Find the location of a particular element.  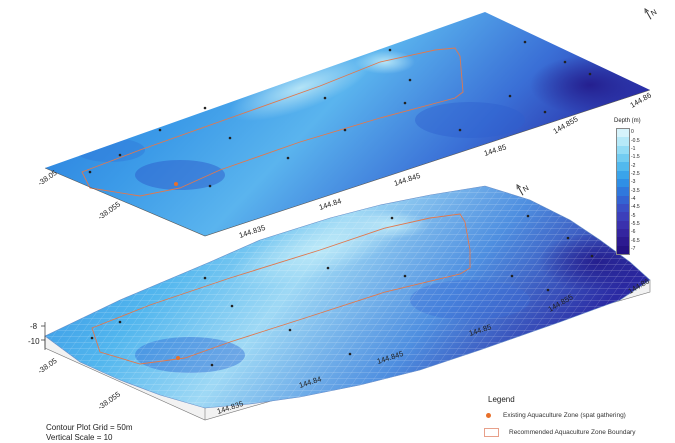

depth-legend-label: -5 is located at coordinates (633, 215).